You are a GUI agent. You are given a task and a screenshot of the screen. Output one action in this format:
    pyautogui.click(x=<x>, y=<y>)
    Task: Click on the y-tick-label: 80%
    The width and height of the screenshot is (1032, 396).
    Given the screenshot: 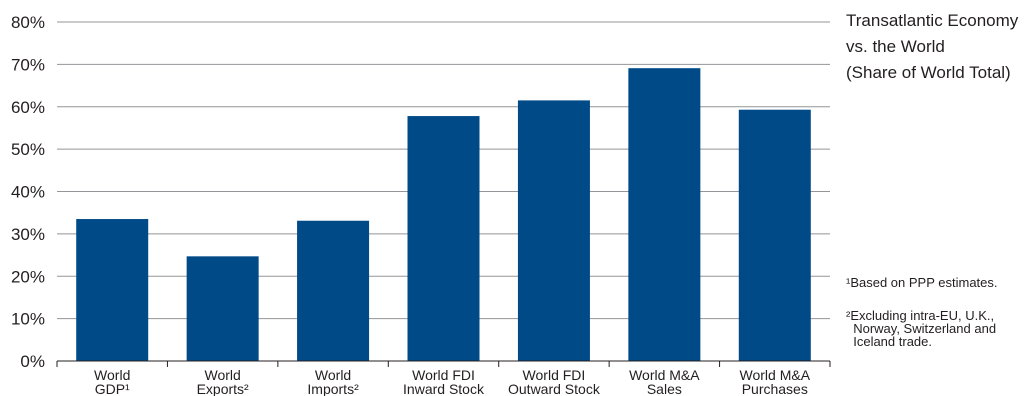 What is the action you would take?
    pyautogui.click(x=28, y=22)
    